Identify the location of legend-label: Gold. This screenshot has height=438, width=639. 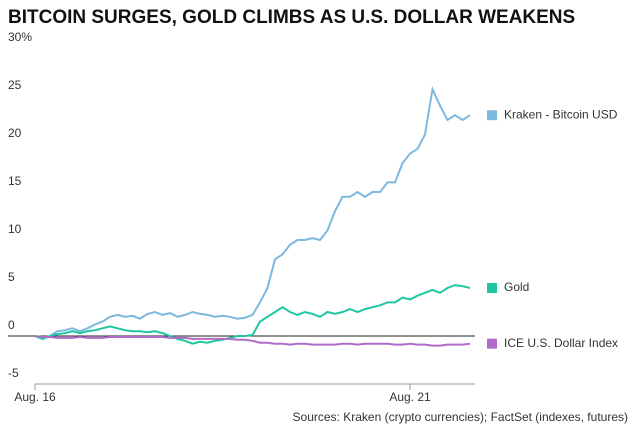
(516, 287).